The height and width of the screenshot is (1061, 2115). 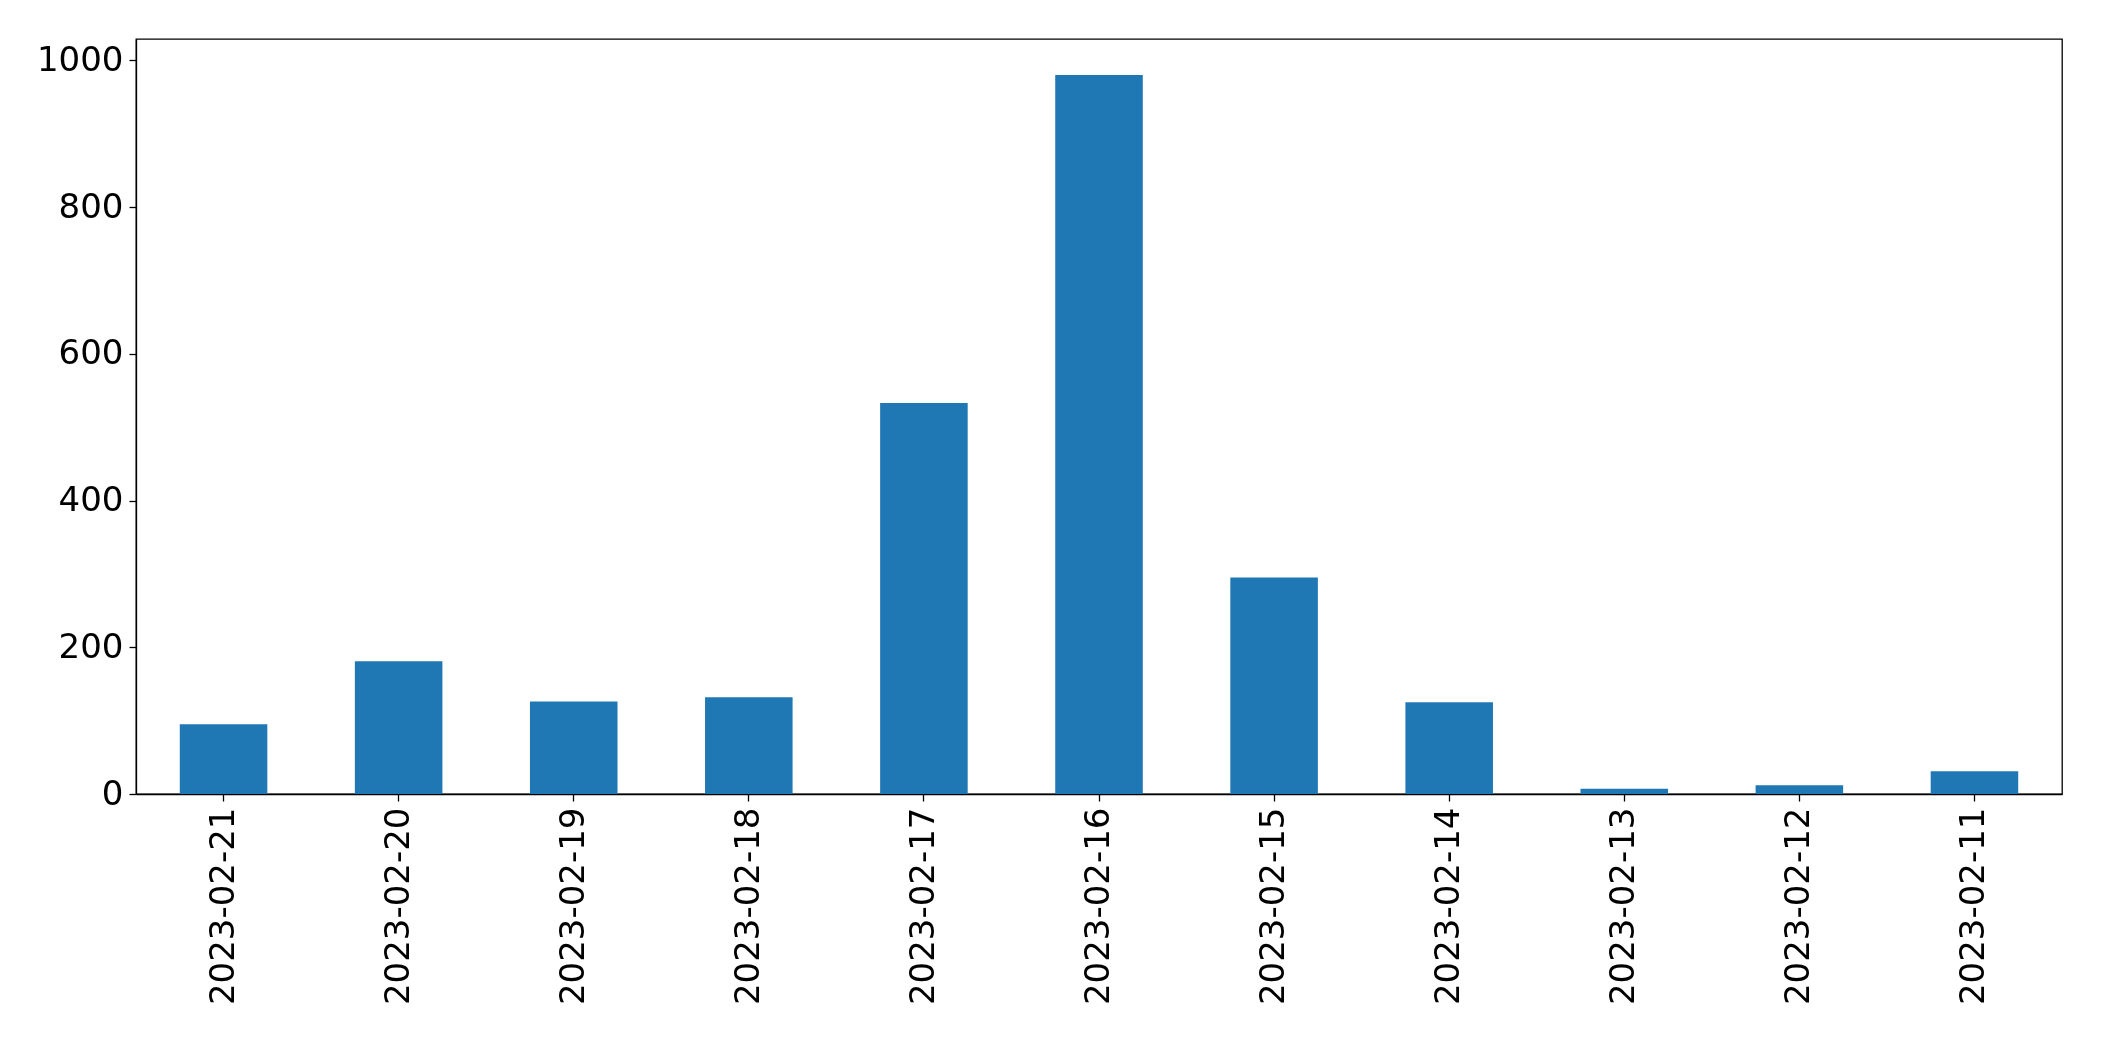 I want to click on y-tick-label: 800, so click(x=91, y=205).